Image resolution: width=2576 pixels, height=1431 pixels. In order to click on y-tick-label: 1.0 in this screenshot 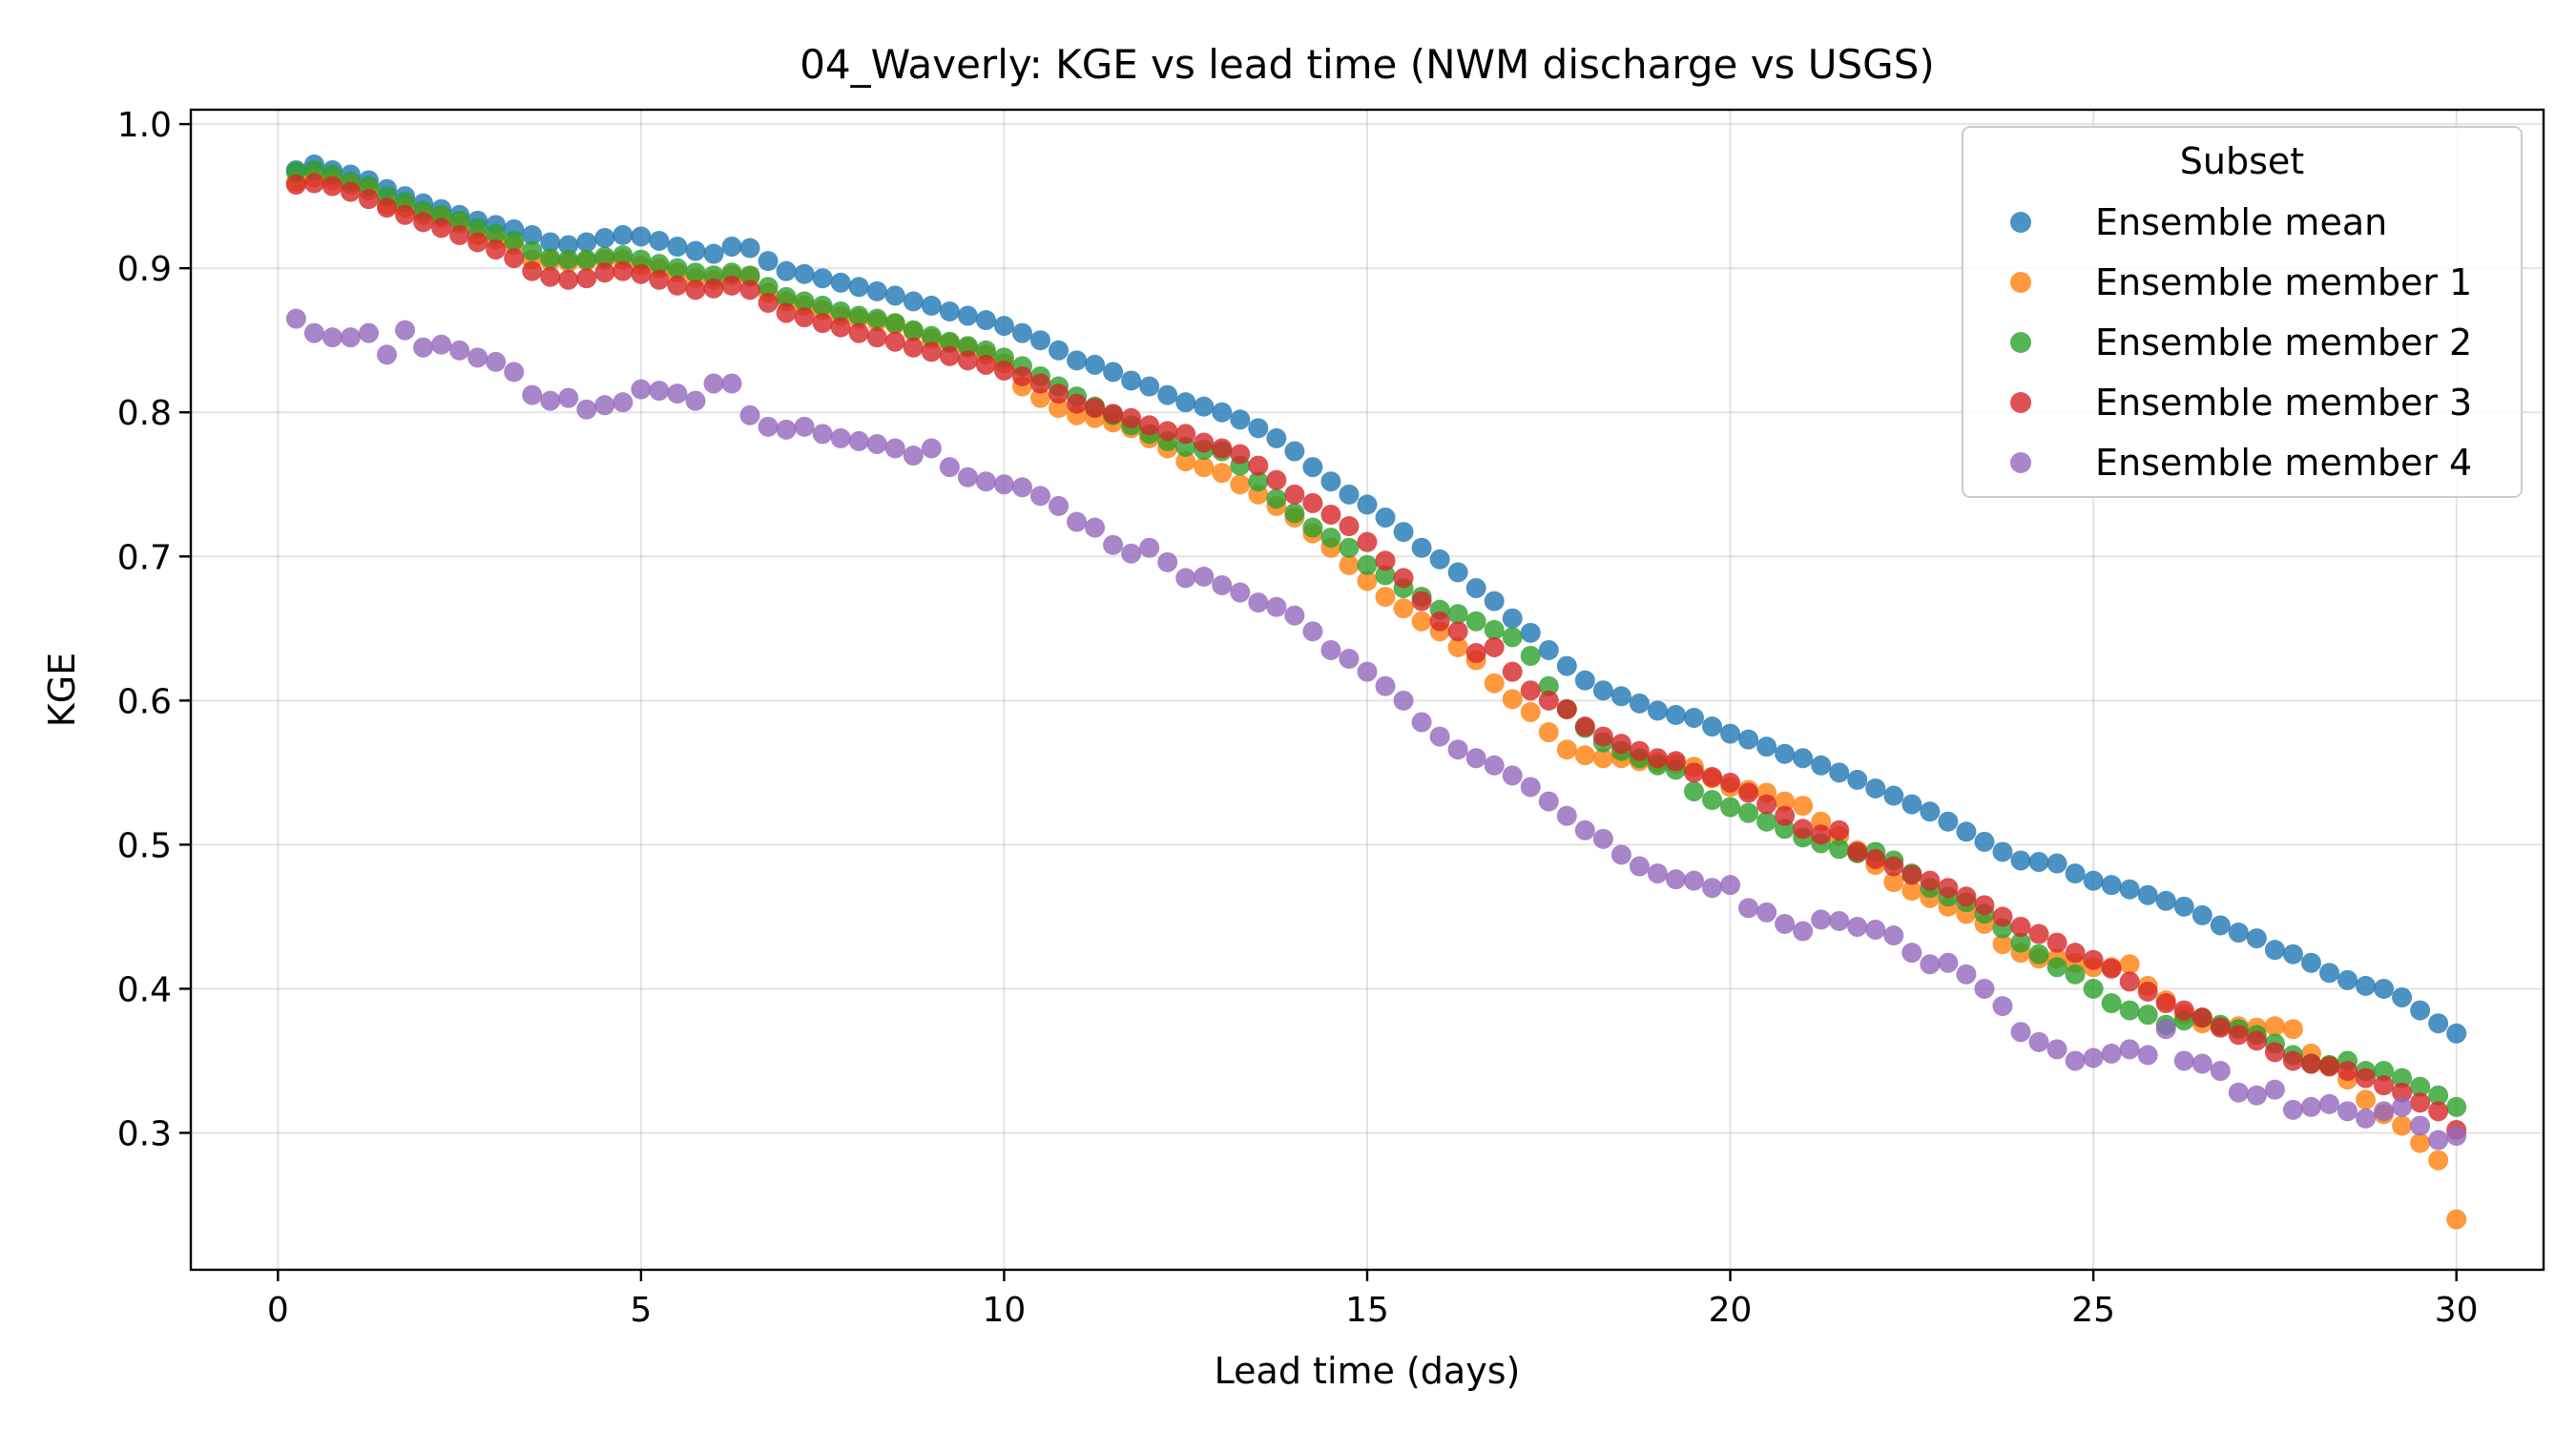, I will do `click(144, 125)`.